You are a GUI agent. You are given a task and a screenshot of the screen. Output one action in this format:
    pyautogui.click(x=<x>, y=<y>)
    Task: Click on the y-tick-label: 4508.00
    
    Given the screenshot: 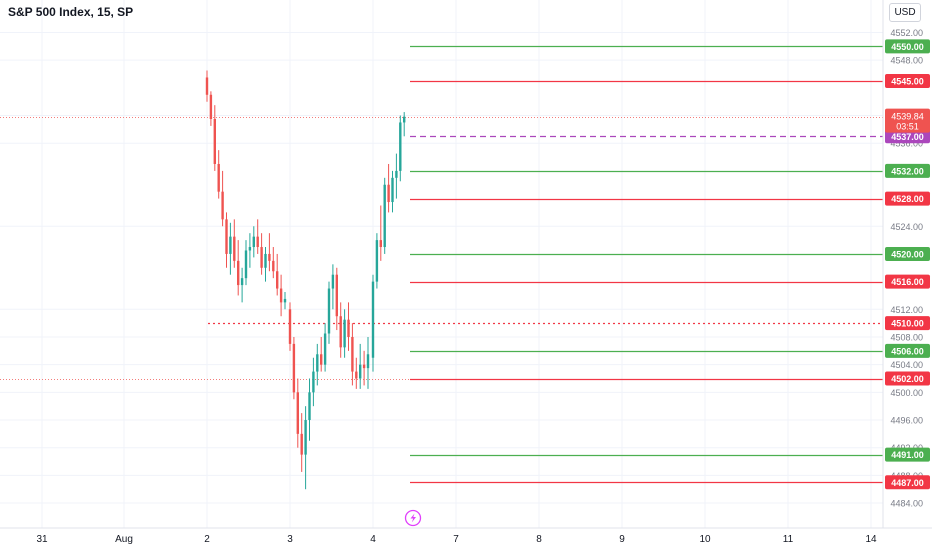 What is the action you would take?
    pyautogui.click(x=906, y=337)
    